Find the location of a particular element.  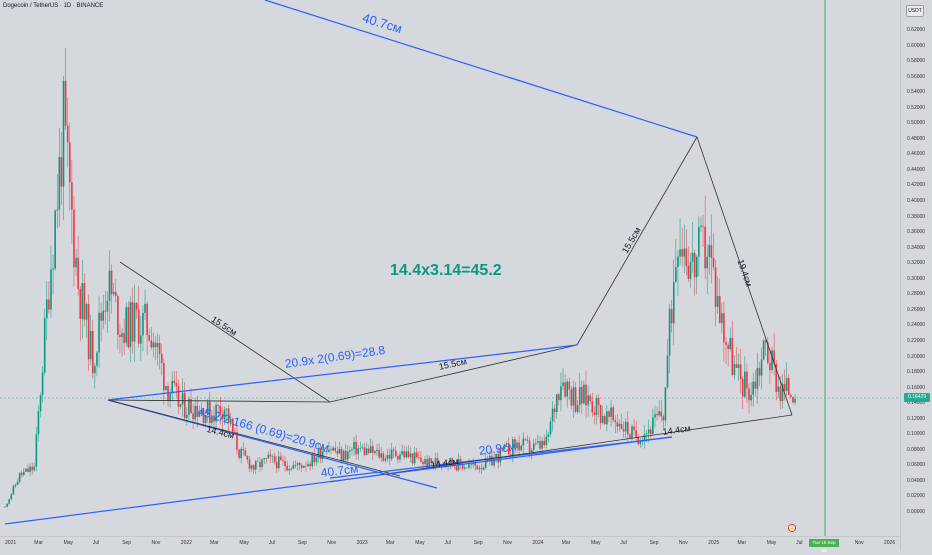

price-tick-label: 0.54000 is located at coordinates (916, 92).